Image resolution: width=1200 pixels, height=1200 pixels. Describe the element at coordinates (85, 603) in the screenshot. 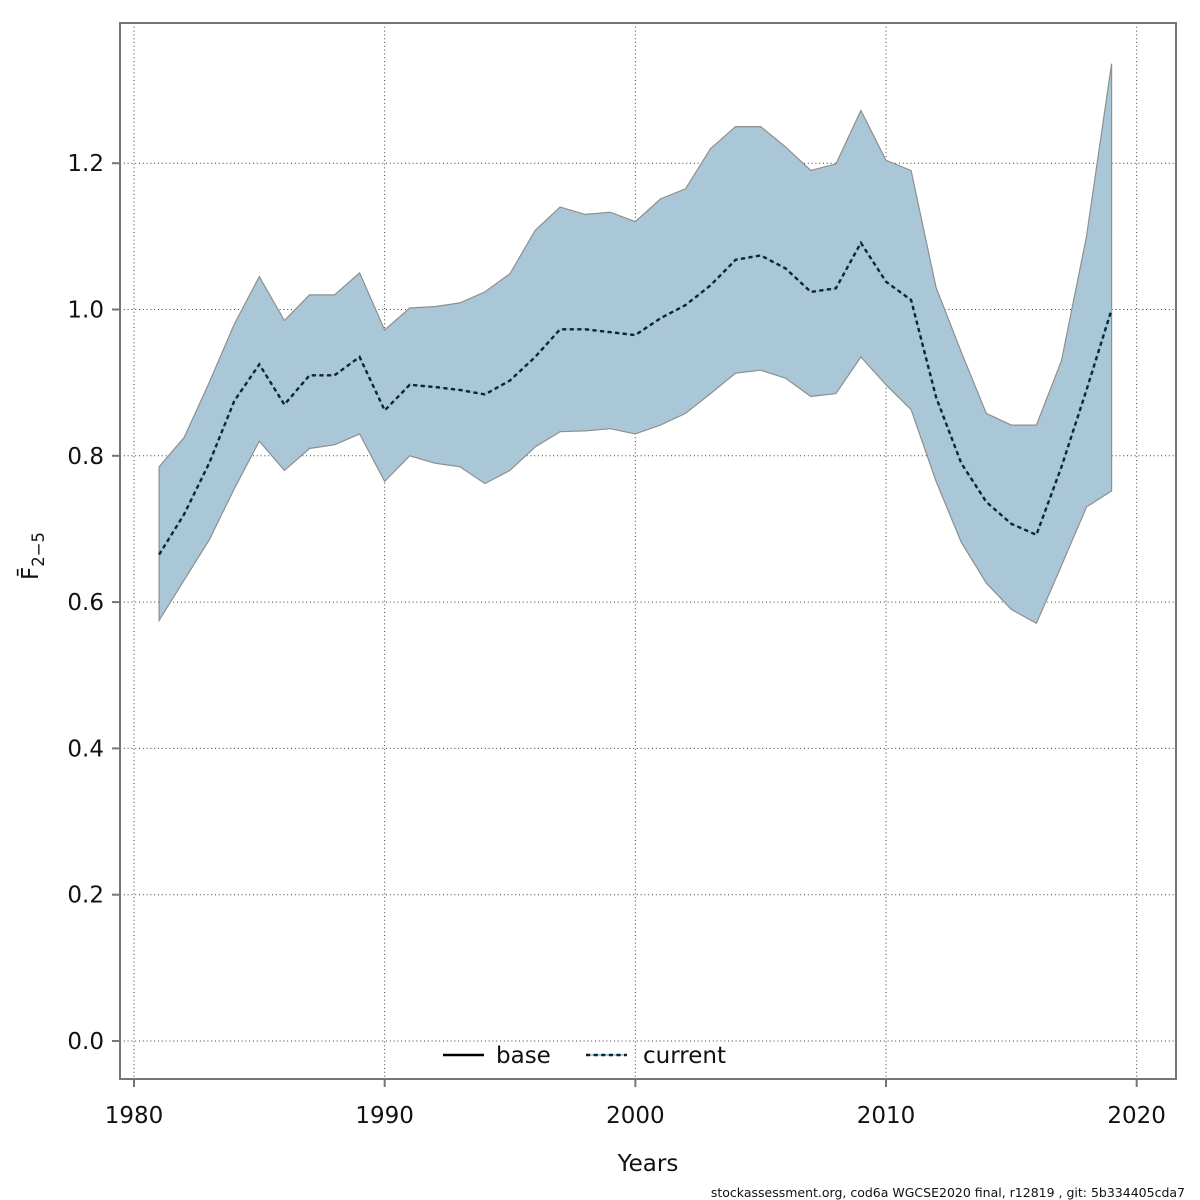

I see `y-tick-label: 0.6` at that location.